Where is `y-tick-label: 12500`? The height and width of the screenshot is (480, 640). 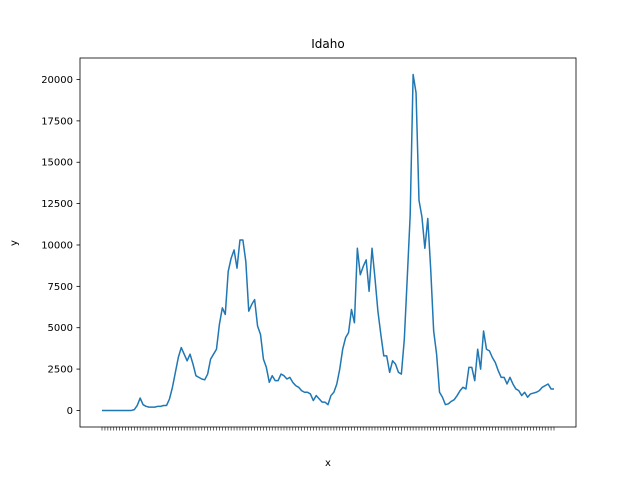
y-tick-label: 12500 is located at coordinates (57, 204).